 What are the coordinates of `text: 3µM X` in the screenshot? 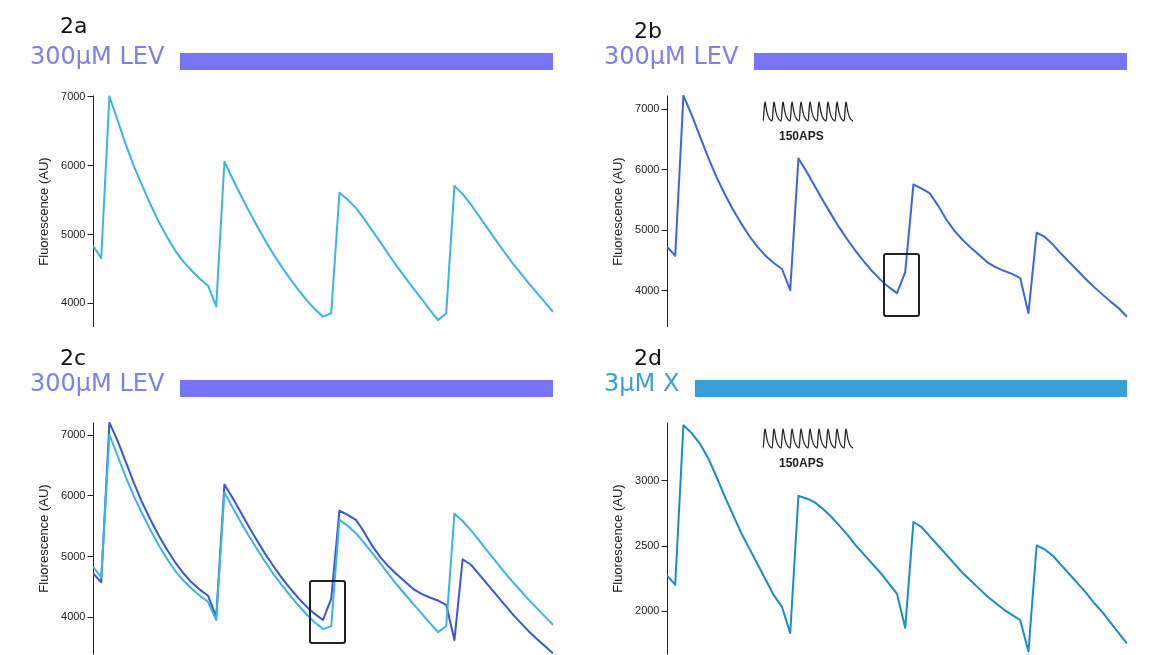 It's located at (642, 383).